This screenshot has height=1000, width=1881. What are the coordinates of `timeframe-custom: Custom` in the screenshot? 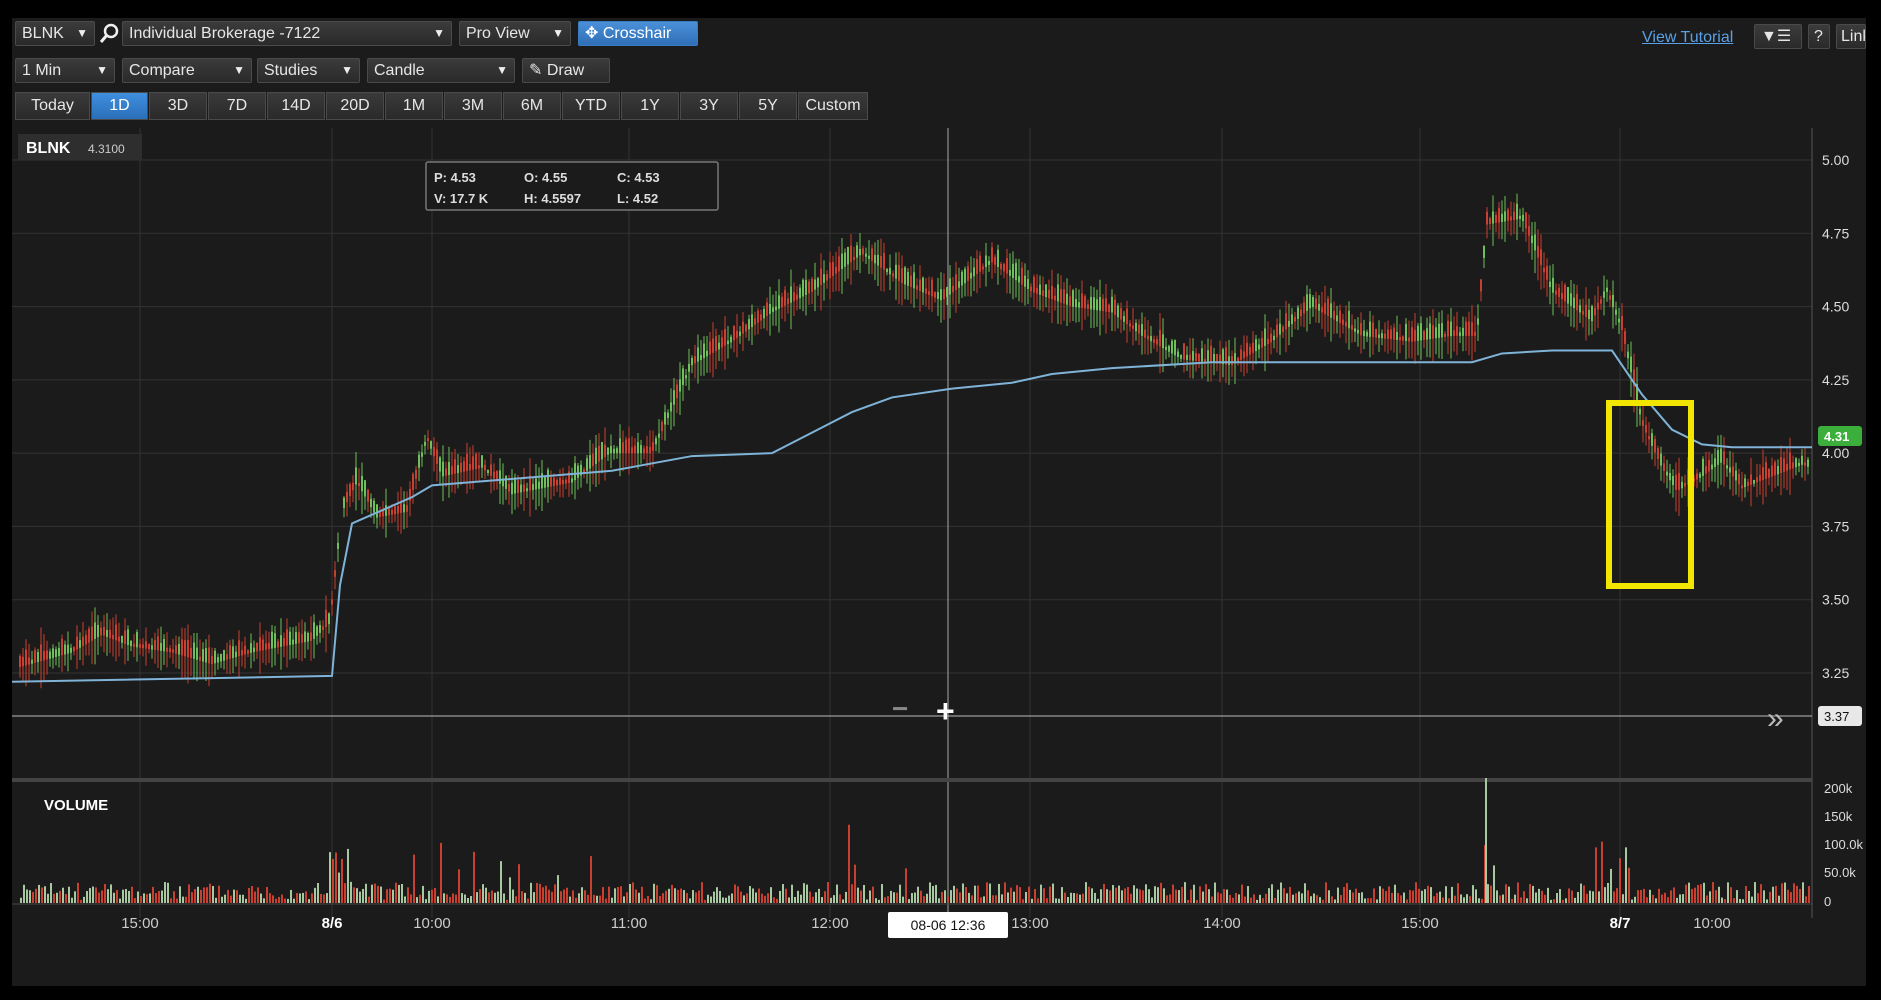 It's located at (833, 106).